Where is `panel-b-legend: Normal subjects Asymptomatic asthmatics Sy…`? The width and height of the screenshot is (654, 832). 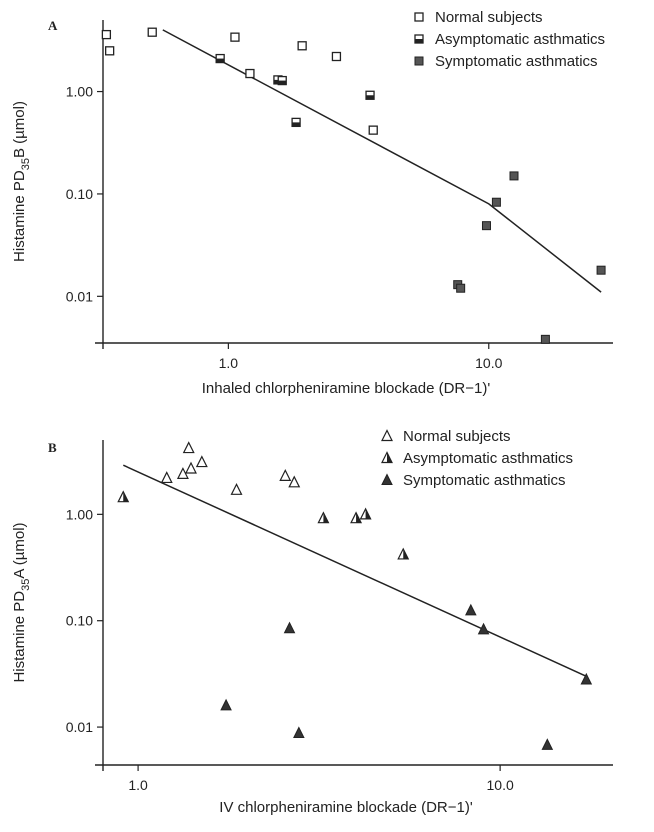 panel-b-legend: Normal subjects Asymptomatic asthmatics Sy… is located at coordinates (477, 458).